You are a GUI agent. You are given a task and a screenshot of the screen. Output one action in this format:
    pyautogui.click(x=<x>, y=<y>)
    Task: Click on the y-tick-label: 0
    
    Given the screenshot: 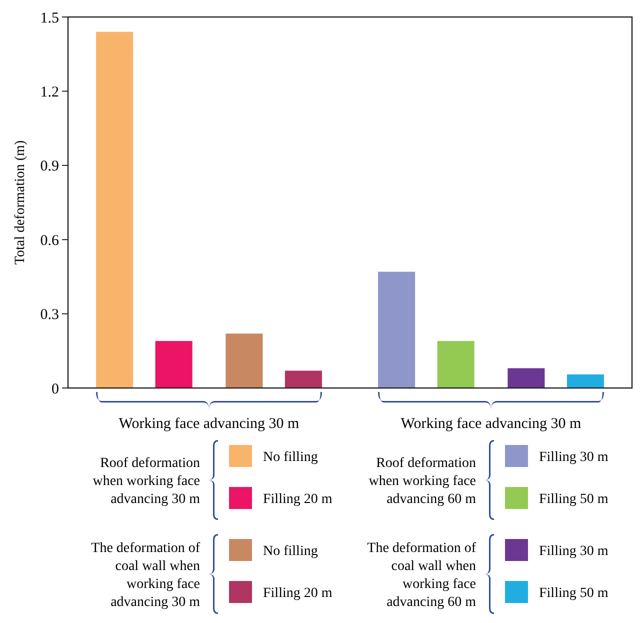 What is the action you would take?
    pyautogui.click(x=55, y=389)
    